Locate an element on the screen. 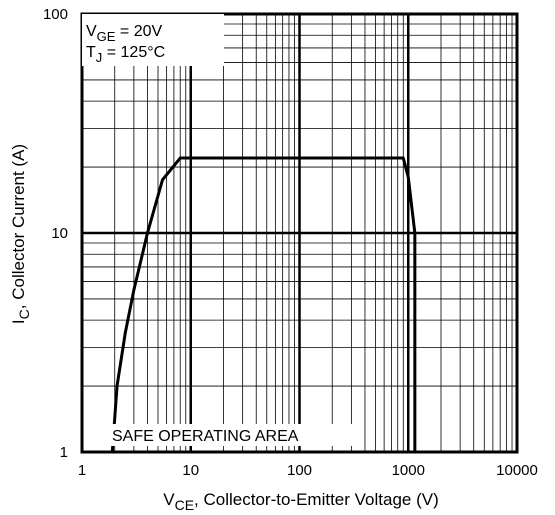 The image size is (555, 515). y-axis-label-sub: C is located at coordinates (24, 314).